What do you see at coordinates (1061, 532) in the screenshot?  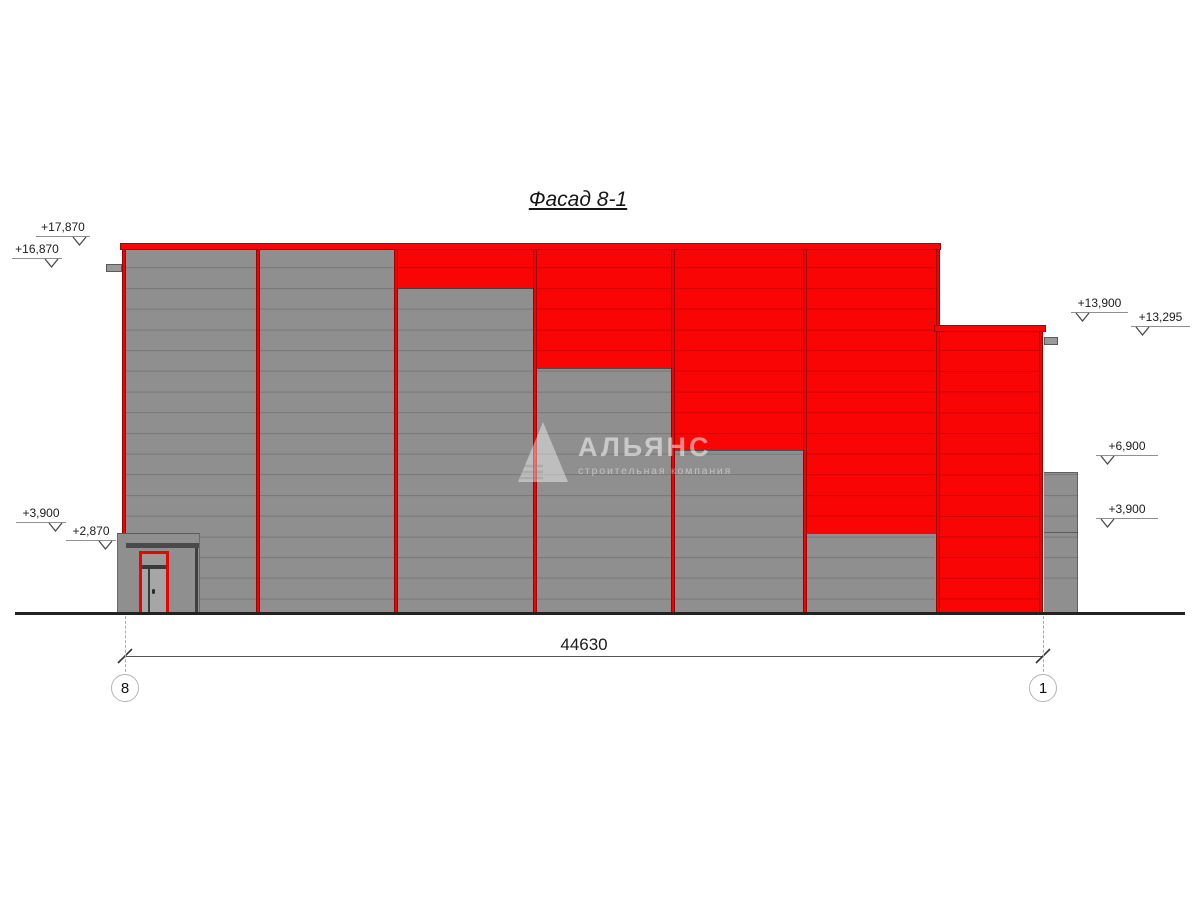 I see `right-gray-block-joint` at bounding box center [1061, 532].